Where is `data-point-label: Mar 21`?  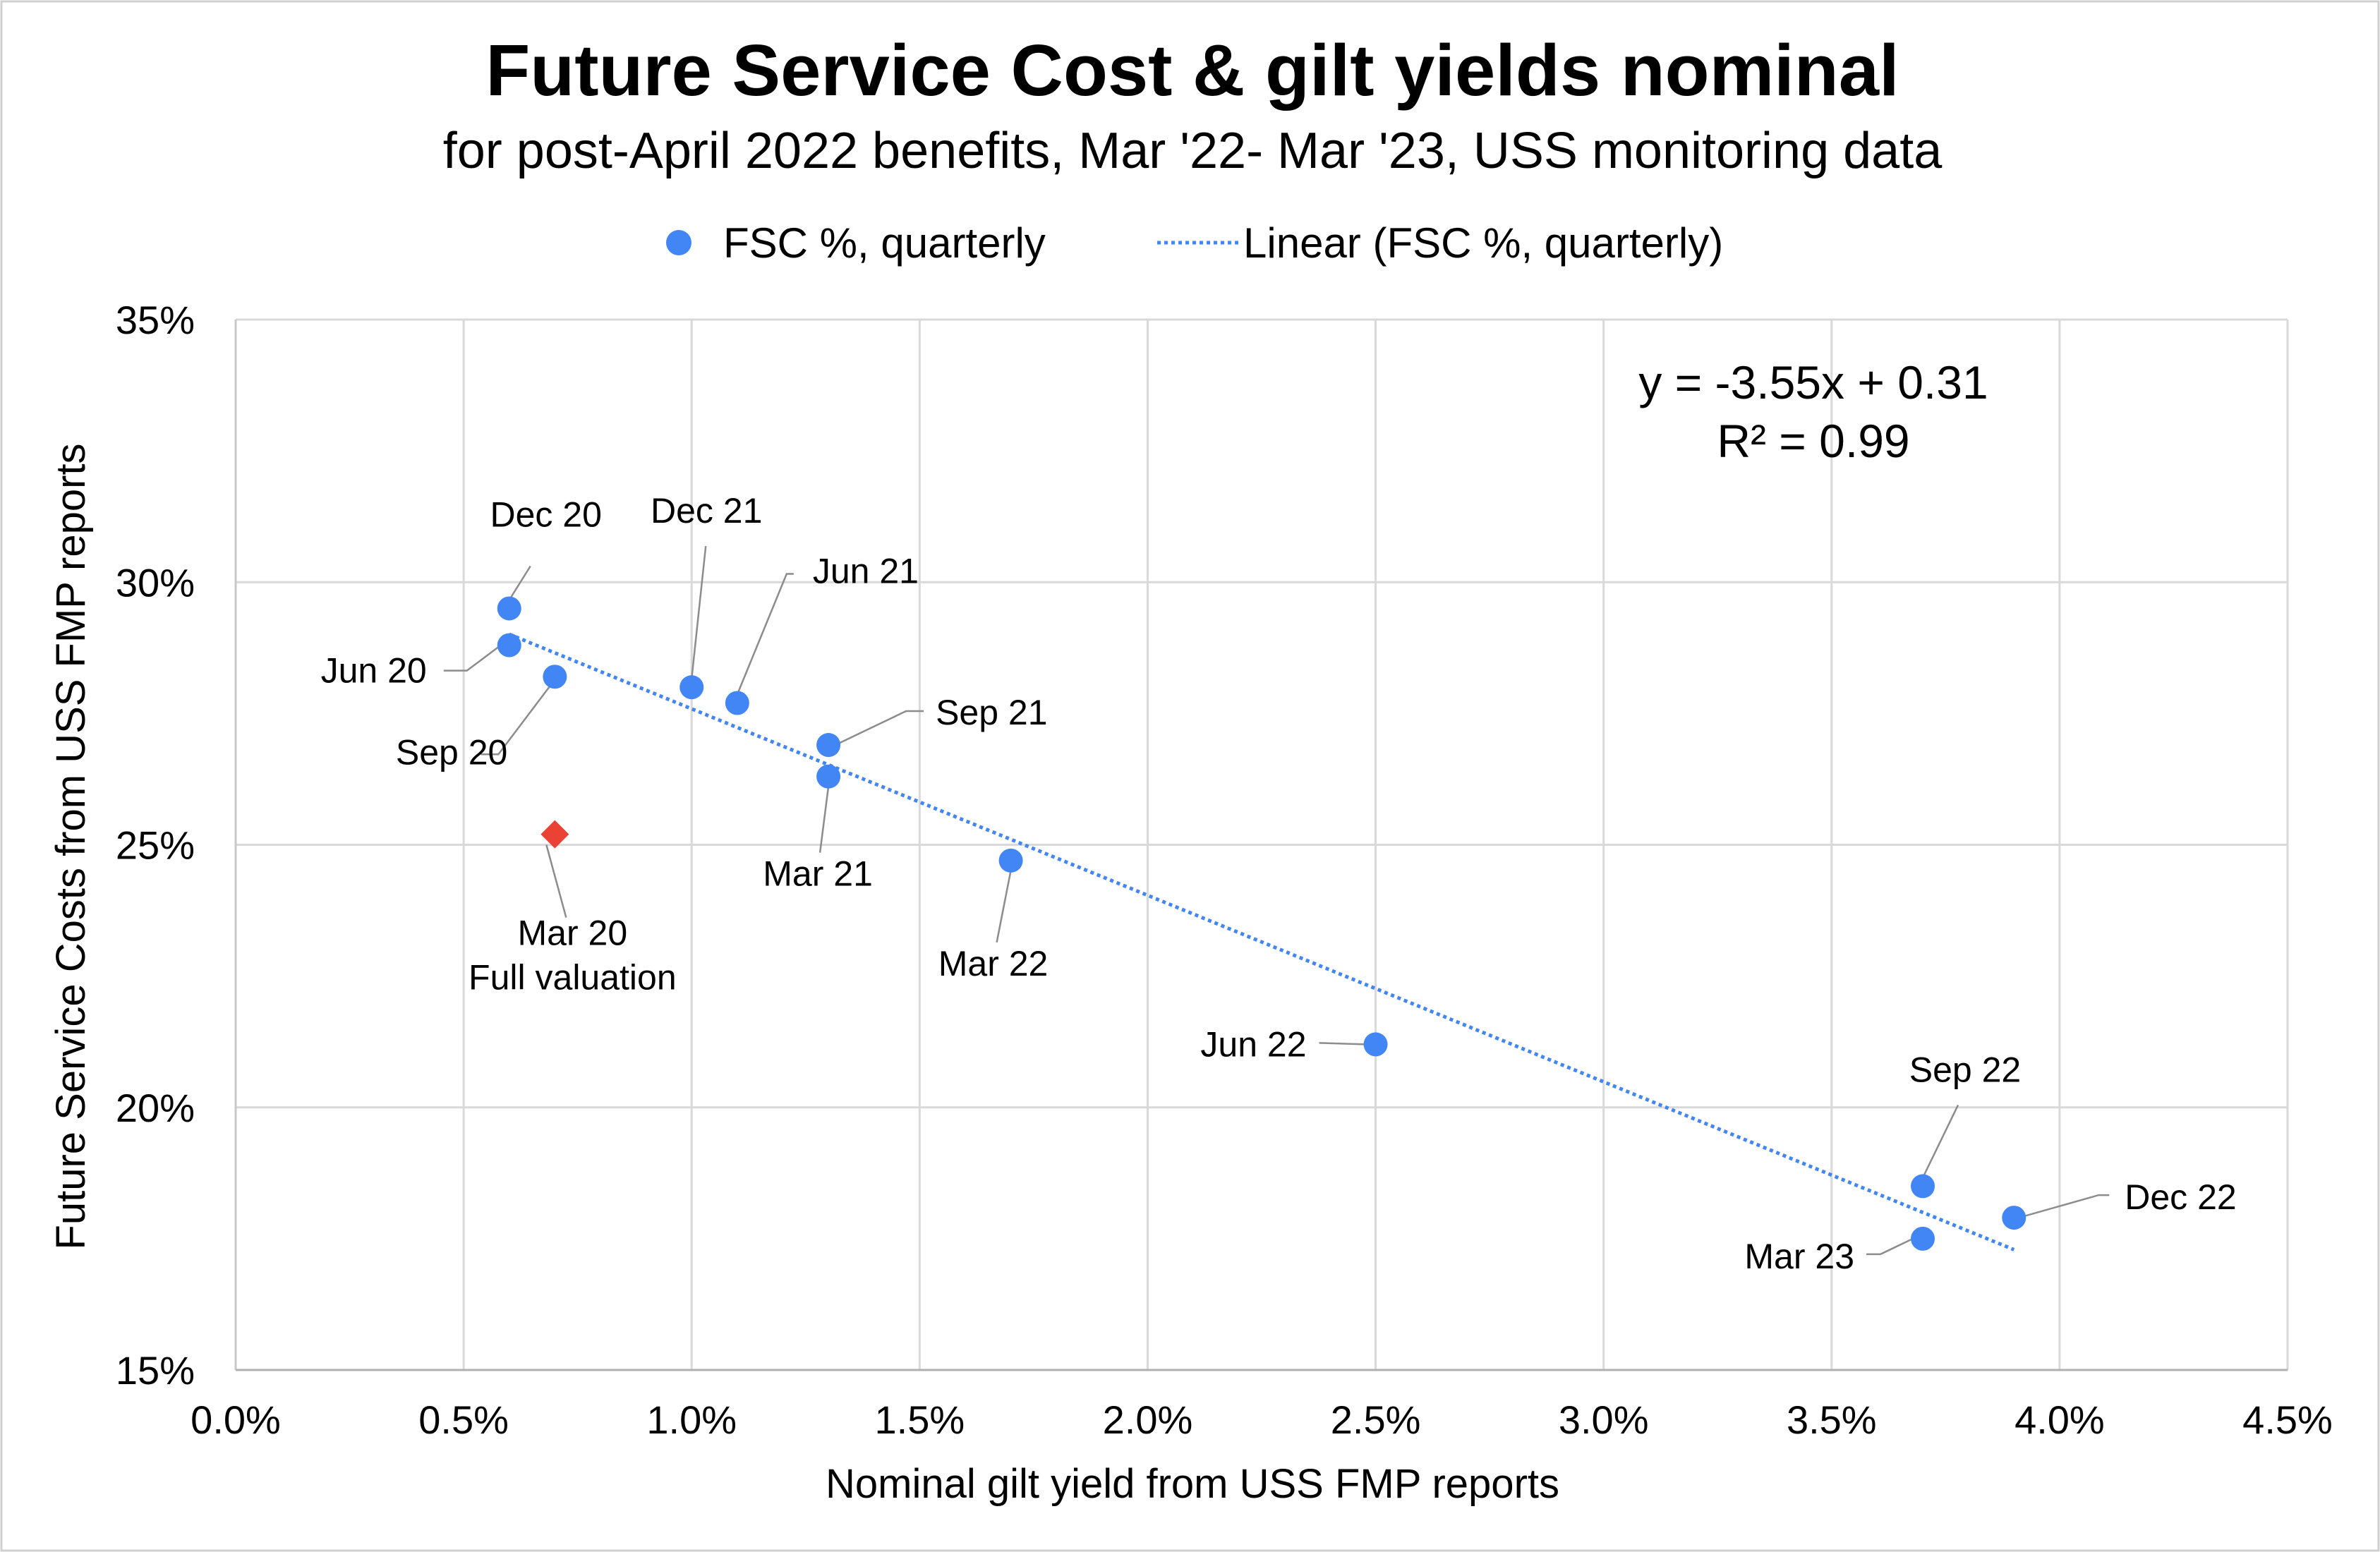 data-point-label: Mar 21 is located at coordinates (818, 874).